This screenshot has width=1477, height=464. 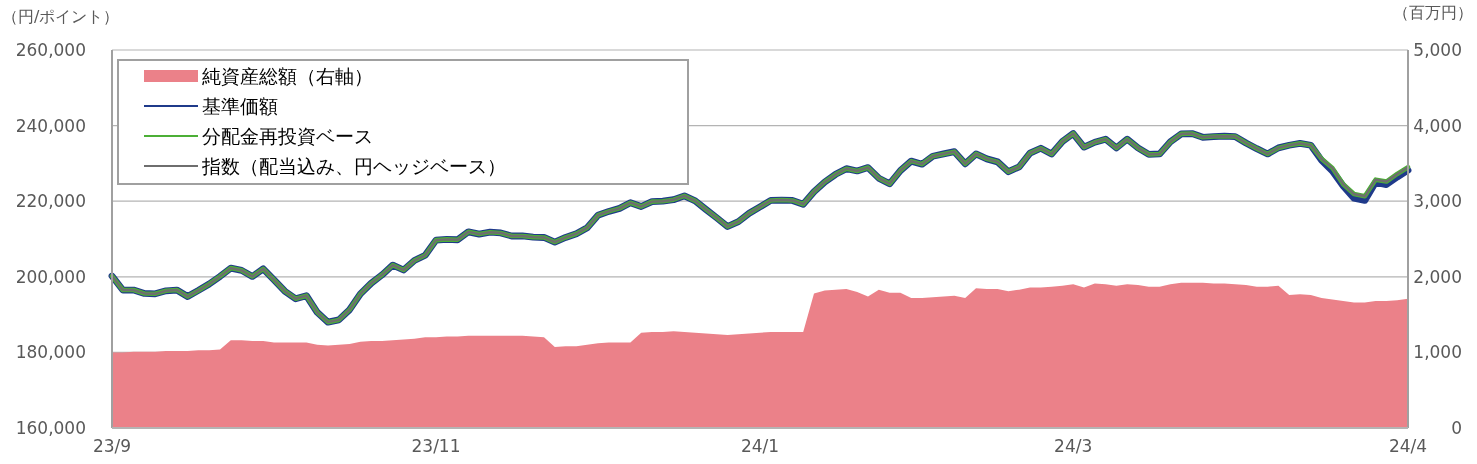 What do you see at coordinates (1408, 446) in the screenshot?
I see `x-tick-label: 24/4` at bounding box center [1408, 446].